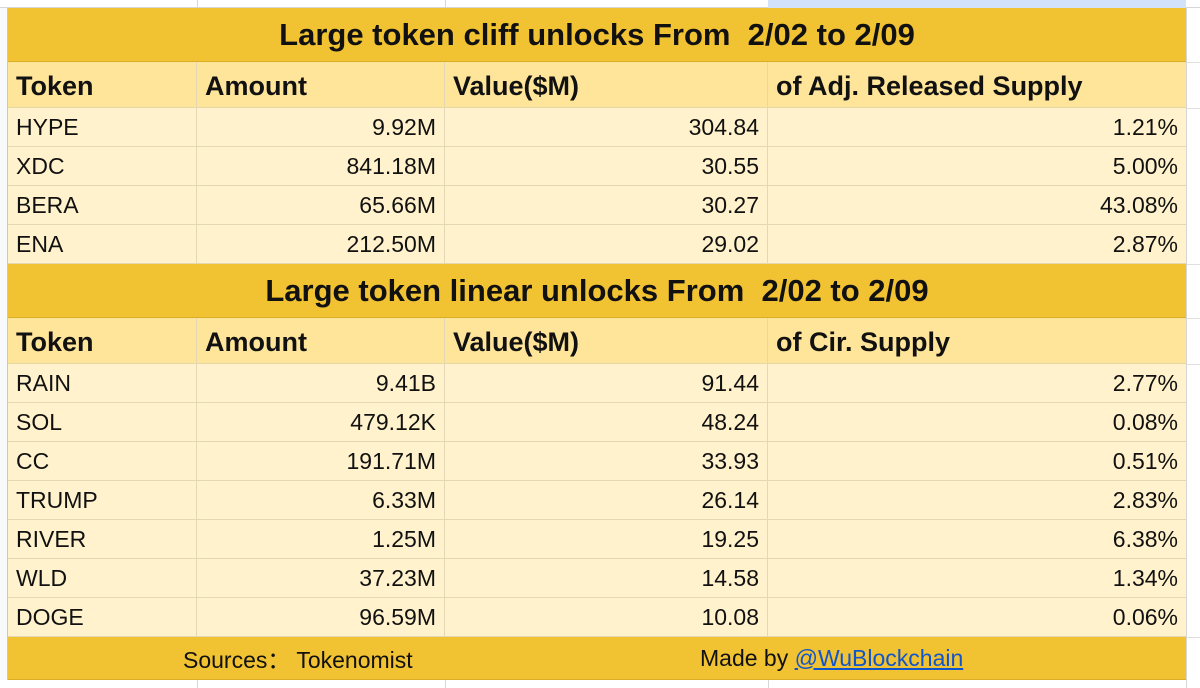 The image size is (1200, 688). Describe the element at coordinates (102, 539) in the screenshot. I see `token-cell: RIVER` at that location.